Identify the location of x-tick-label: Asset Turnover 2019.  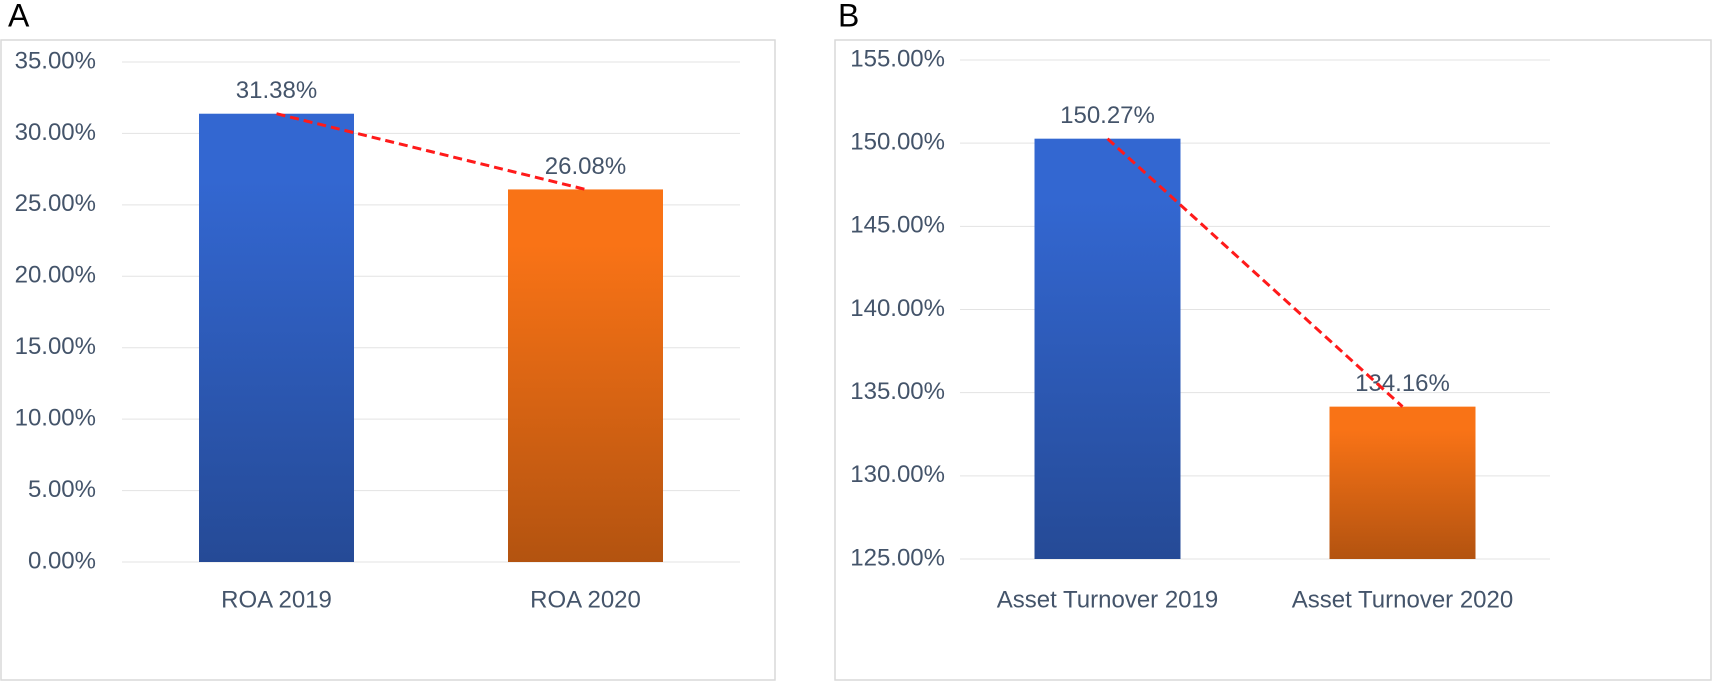
(1107, 599).